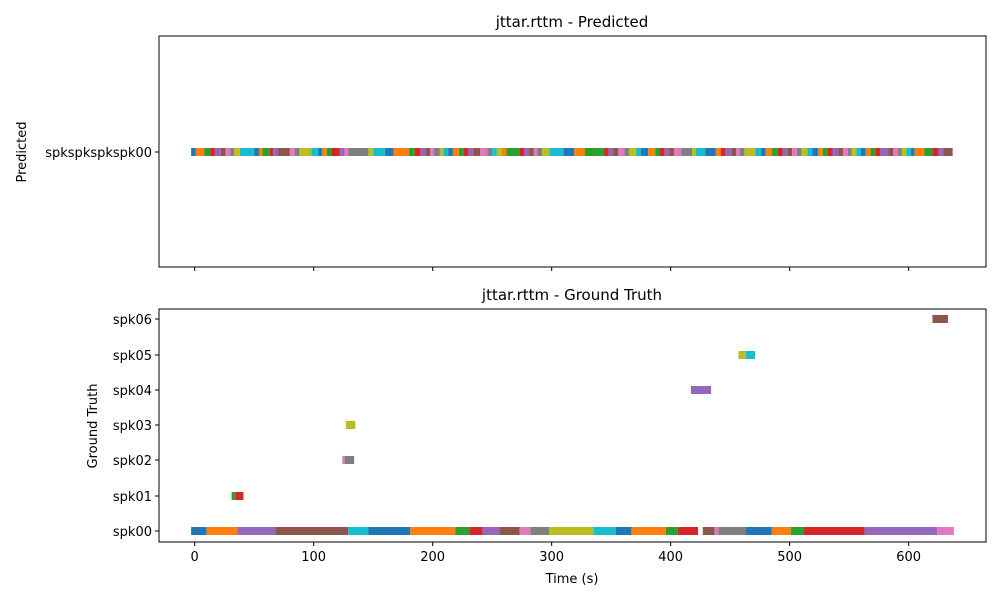  What do you see at coordinates (132, 320) in the screenshot?
I see `y-tick-label: spk06` at bounding box center [132, 320].